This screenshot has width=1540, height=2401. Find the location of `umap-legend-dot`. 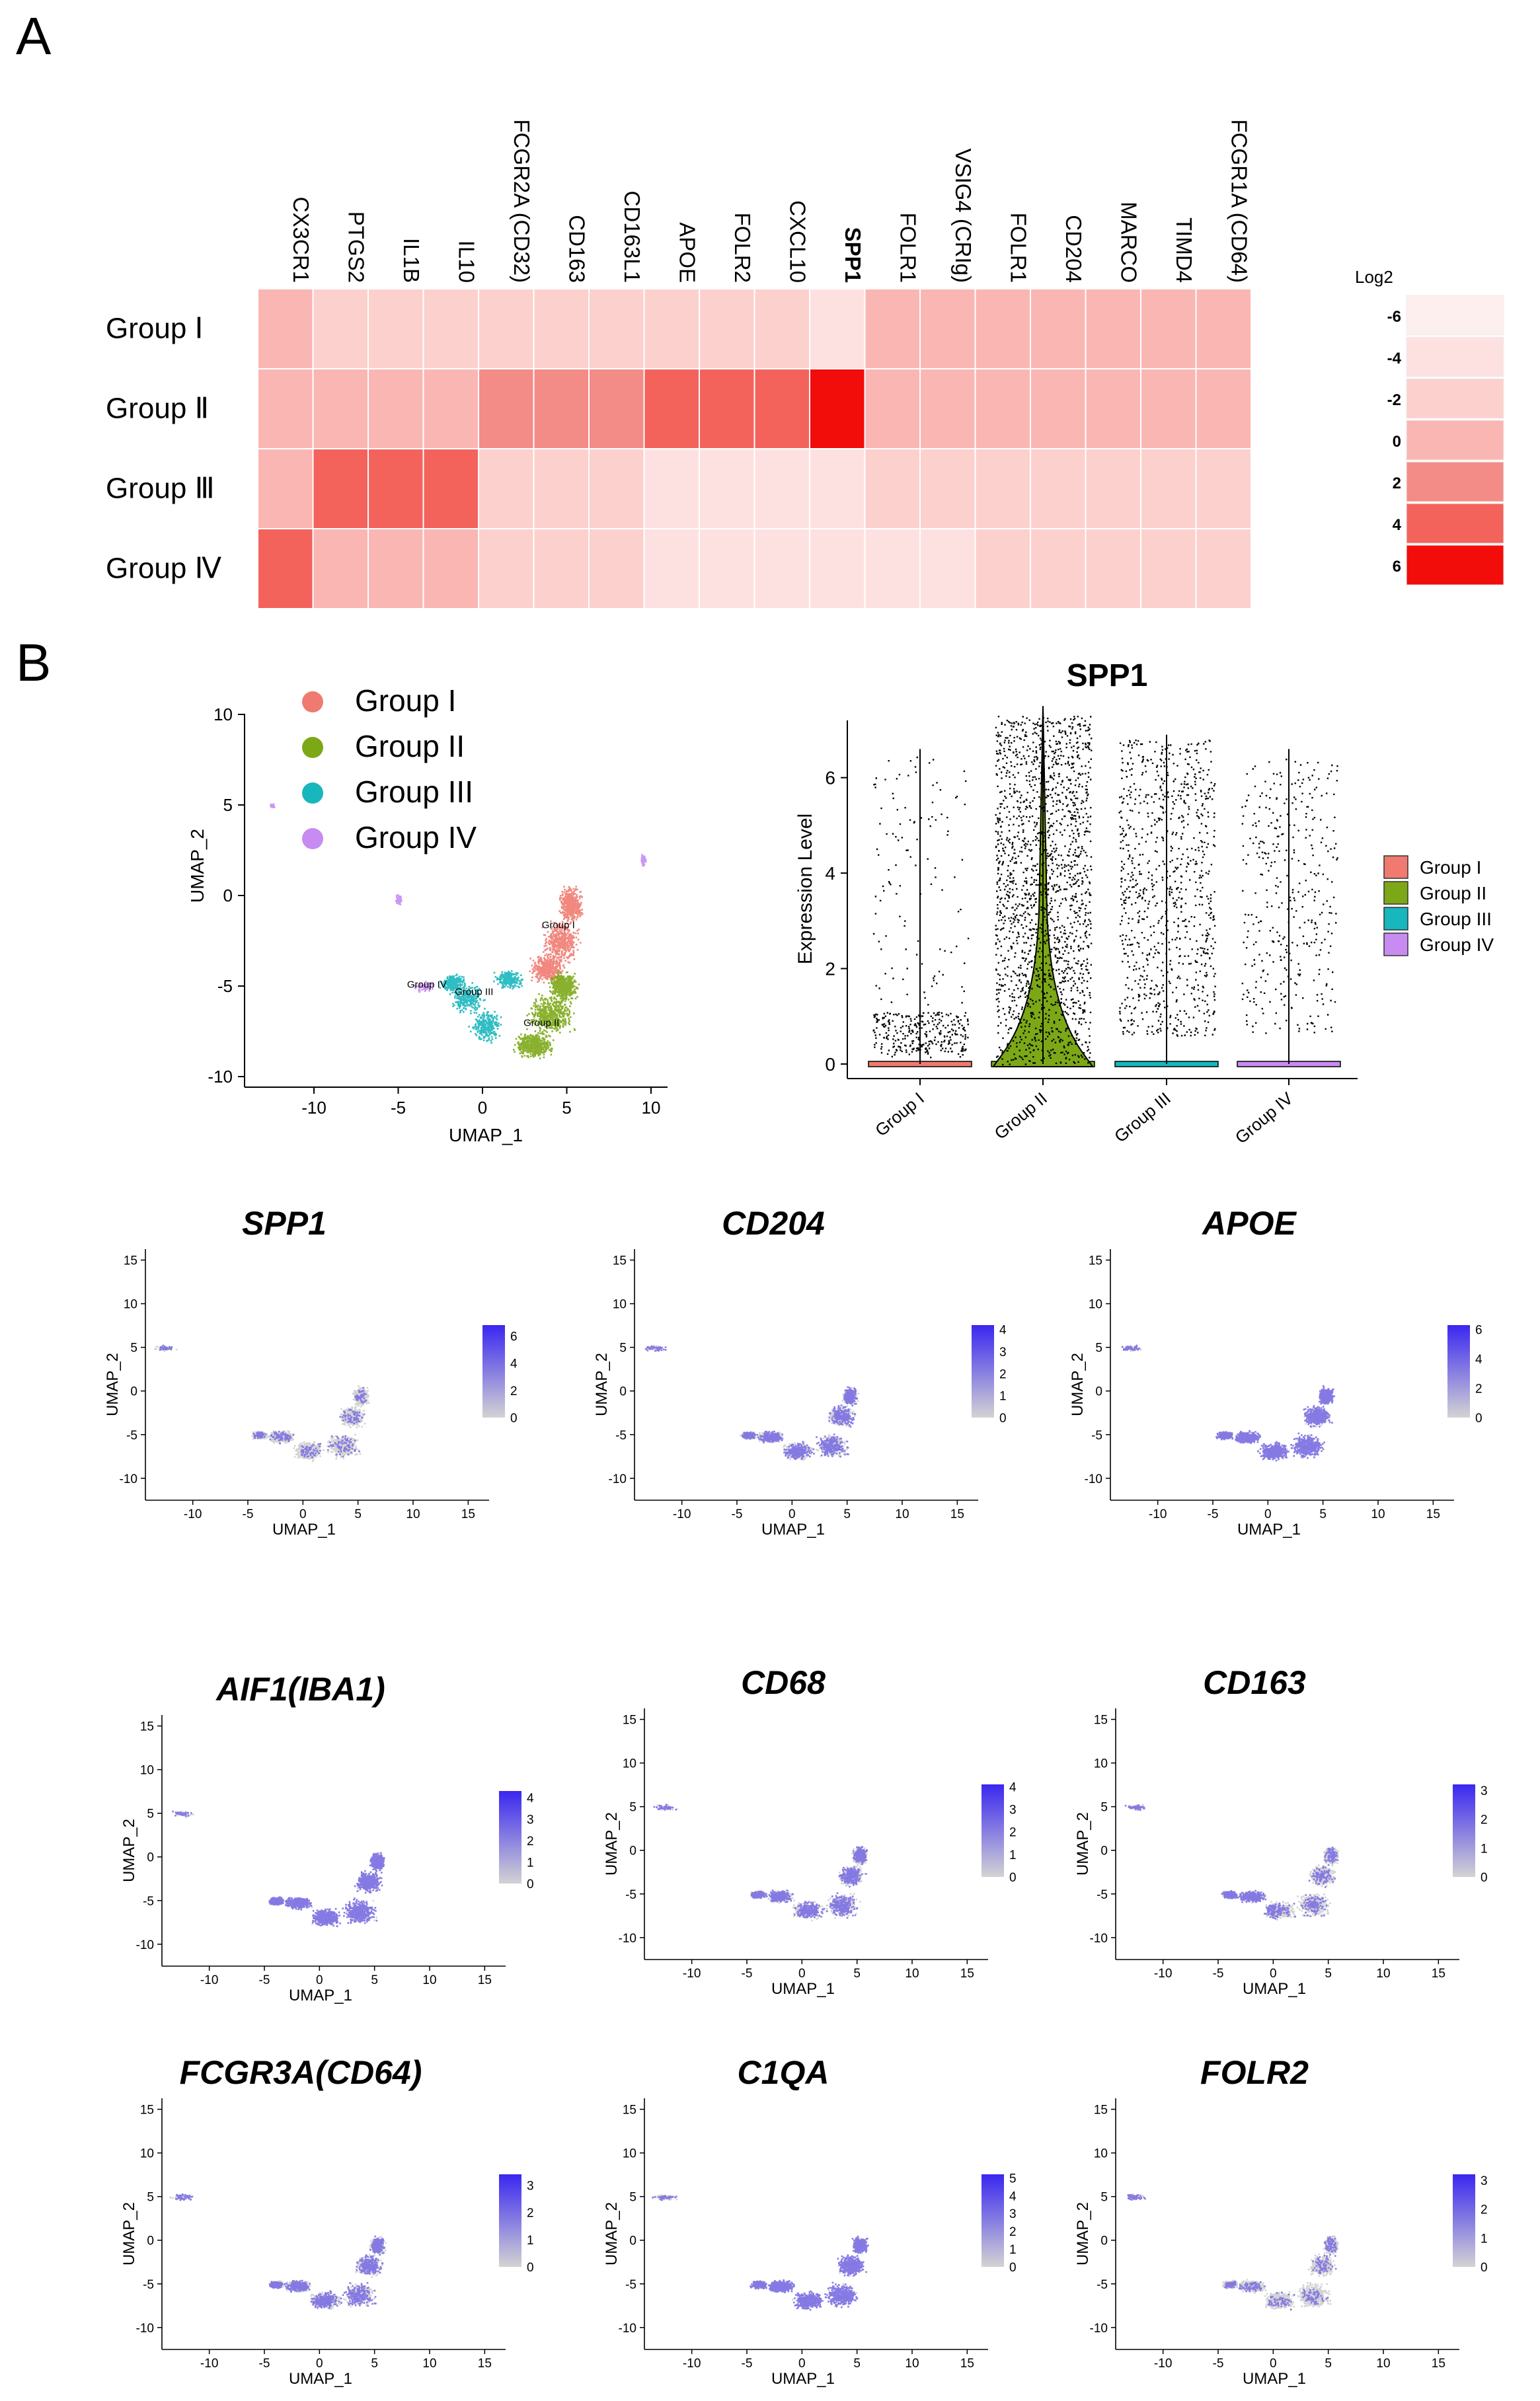

umap-legend-dot is located at coordinates (312, 701).